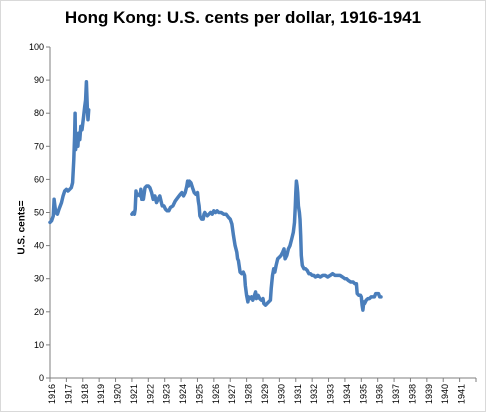  What do you see at coordinates (39, 279) in the screenshot?
I see `y-tick-label: 30` at bounding box center [39, 279].